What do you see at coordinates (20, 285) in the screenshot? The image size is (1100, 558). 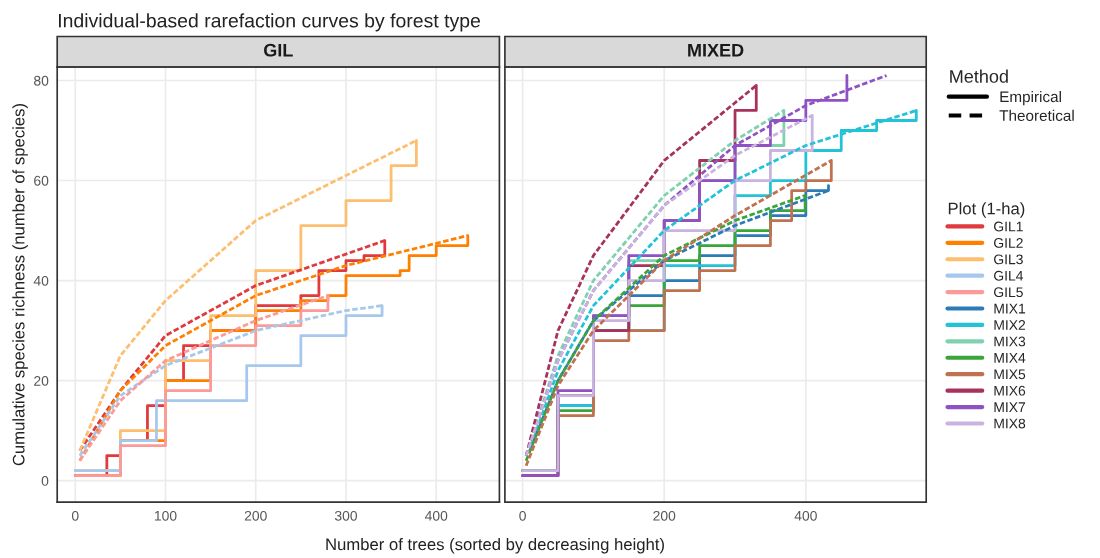 I see `y-axis-title: Cumulative species richness (number of species)` at bounding box center [20, 285].